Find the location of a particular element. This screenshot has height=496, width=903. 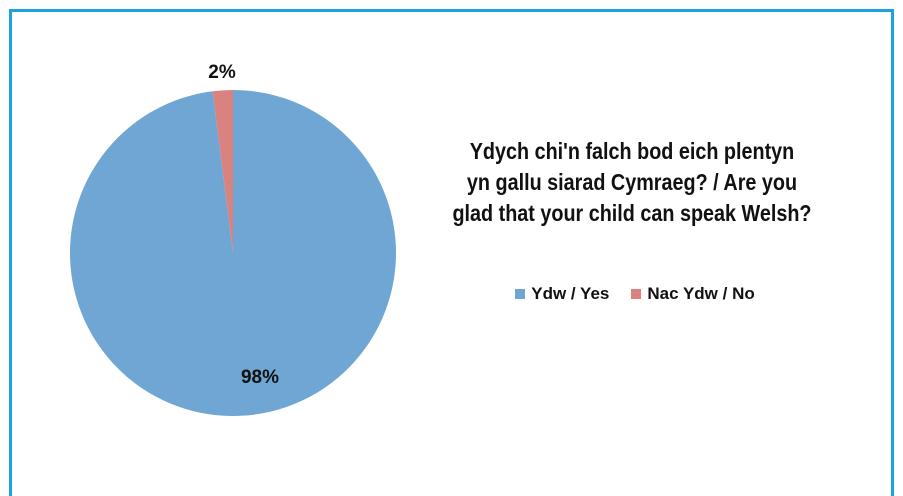

legend-item-no: Nac Ydw / No is located at coordinates (693, 294).